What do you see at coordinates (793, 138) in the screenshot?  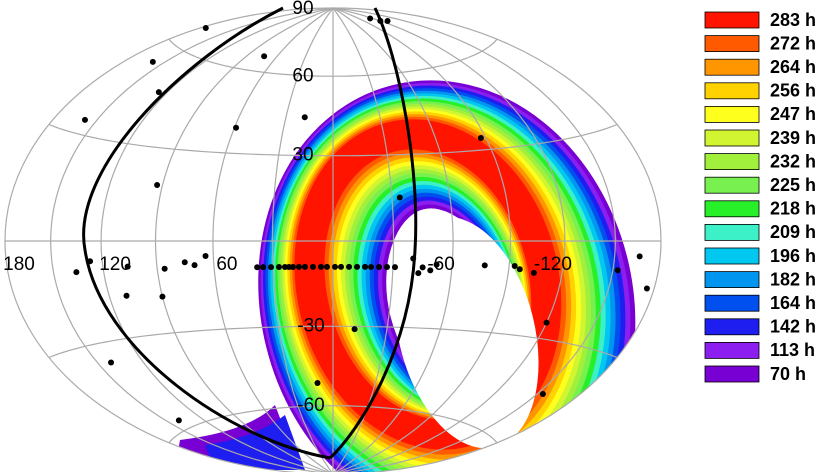 I see `legend-label: 239 h` at bounding box center [793, 138].